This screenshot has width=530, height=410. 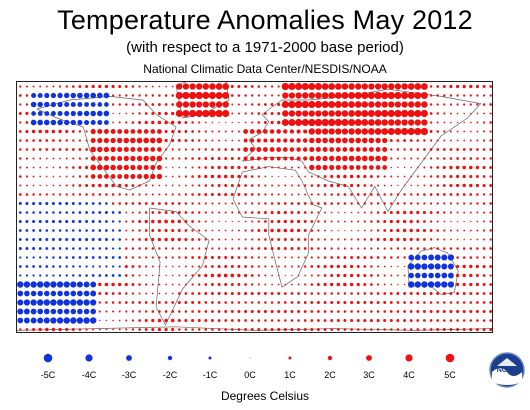 I want to click on legend-label: -1C, so click(x=210, y=375).